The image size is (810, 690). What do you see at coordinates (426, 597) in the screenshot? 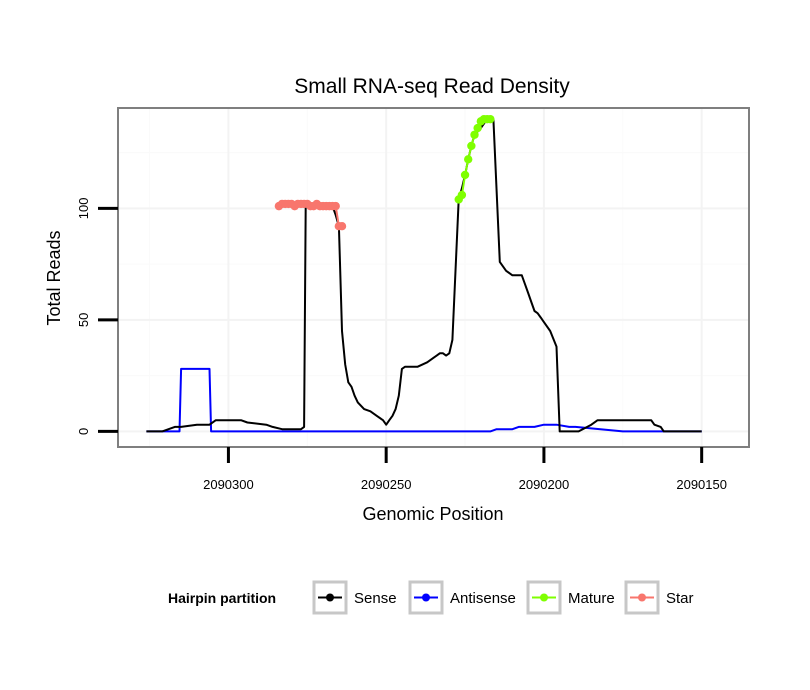
I see `legend-point-antisense` at bounding box center [426, 597].